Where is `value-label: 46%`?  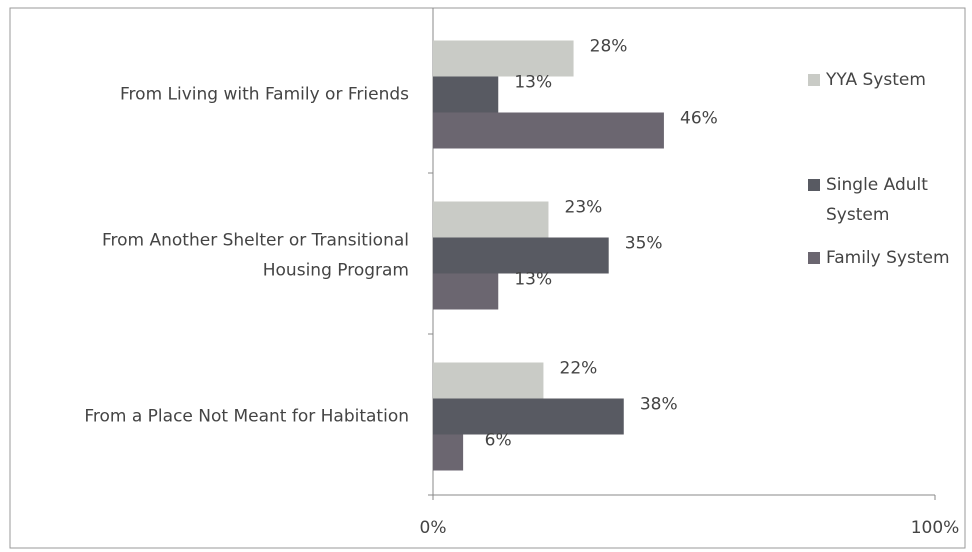 value-label: 46% is located at coordinates (699, 119).